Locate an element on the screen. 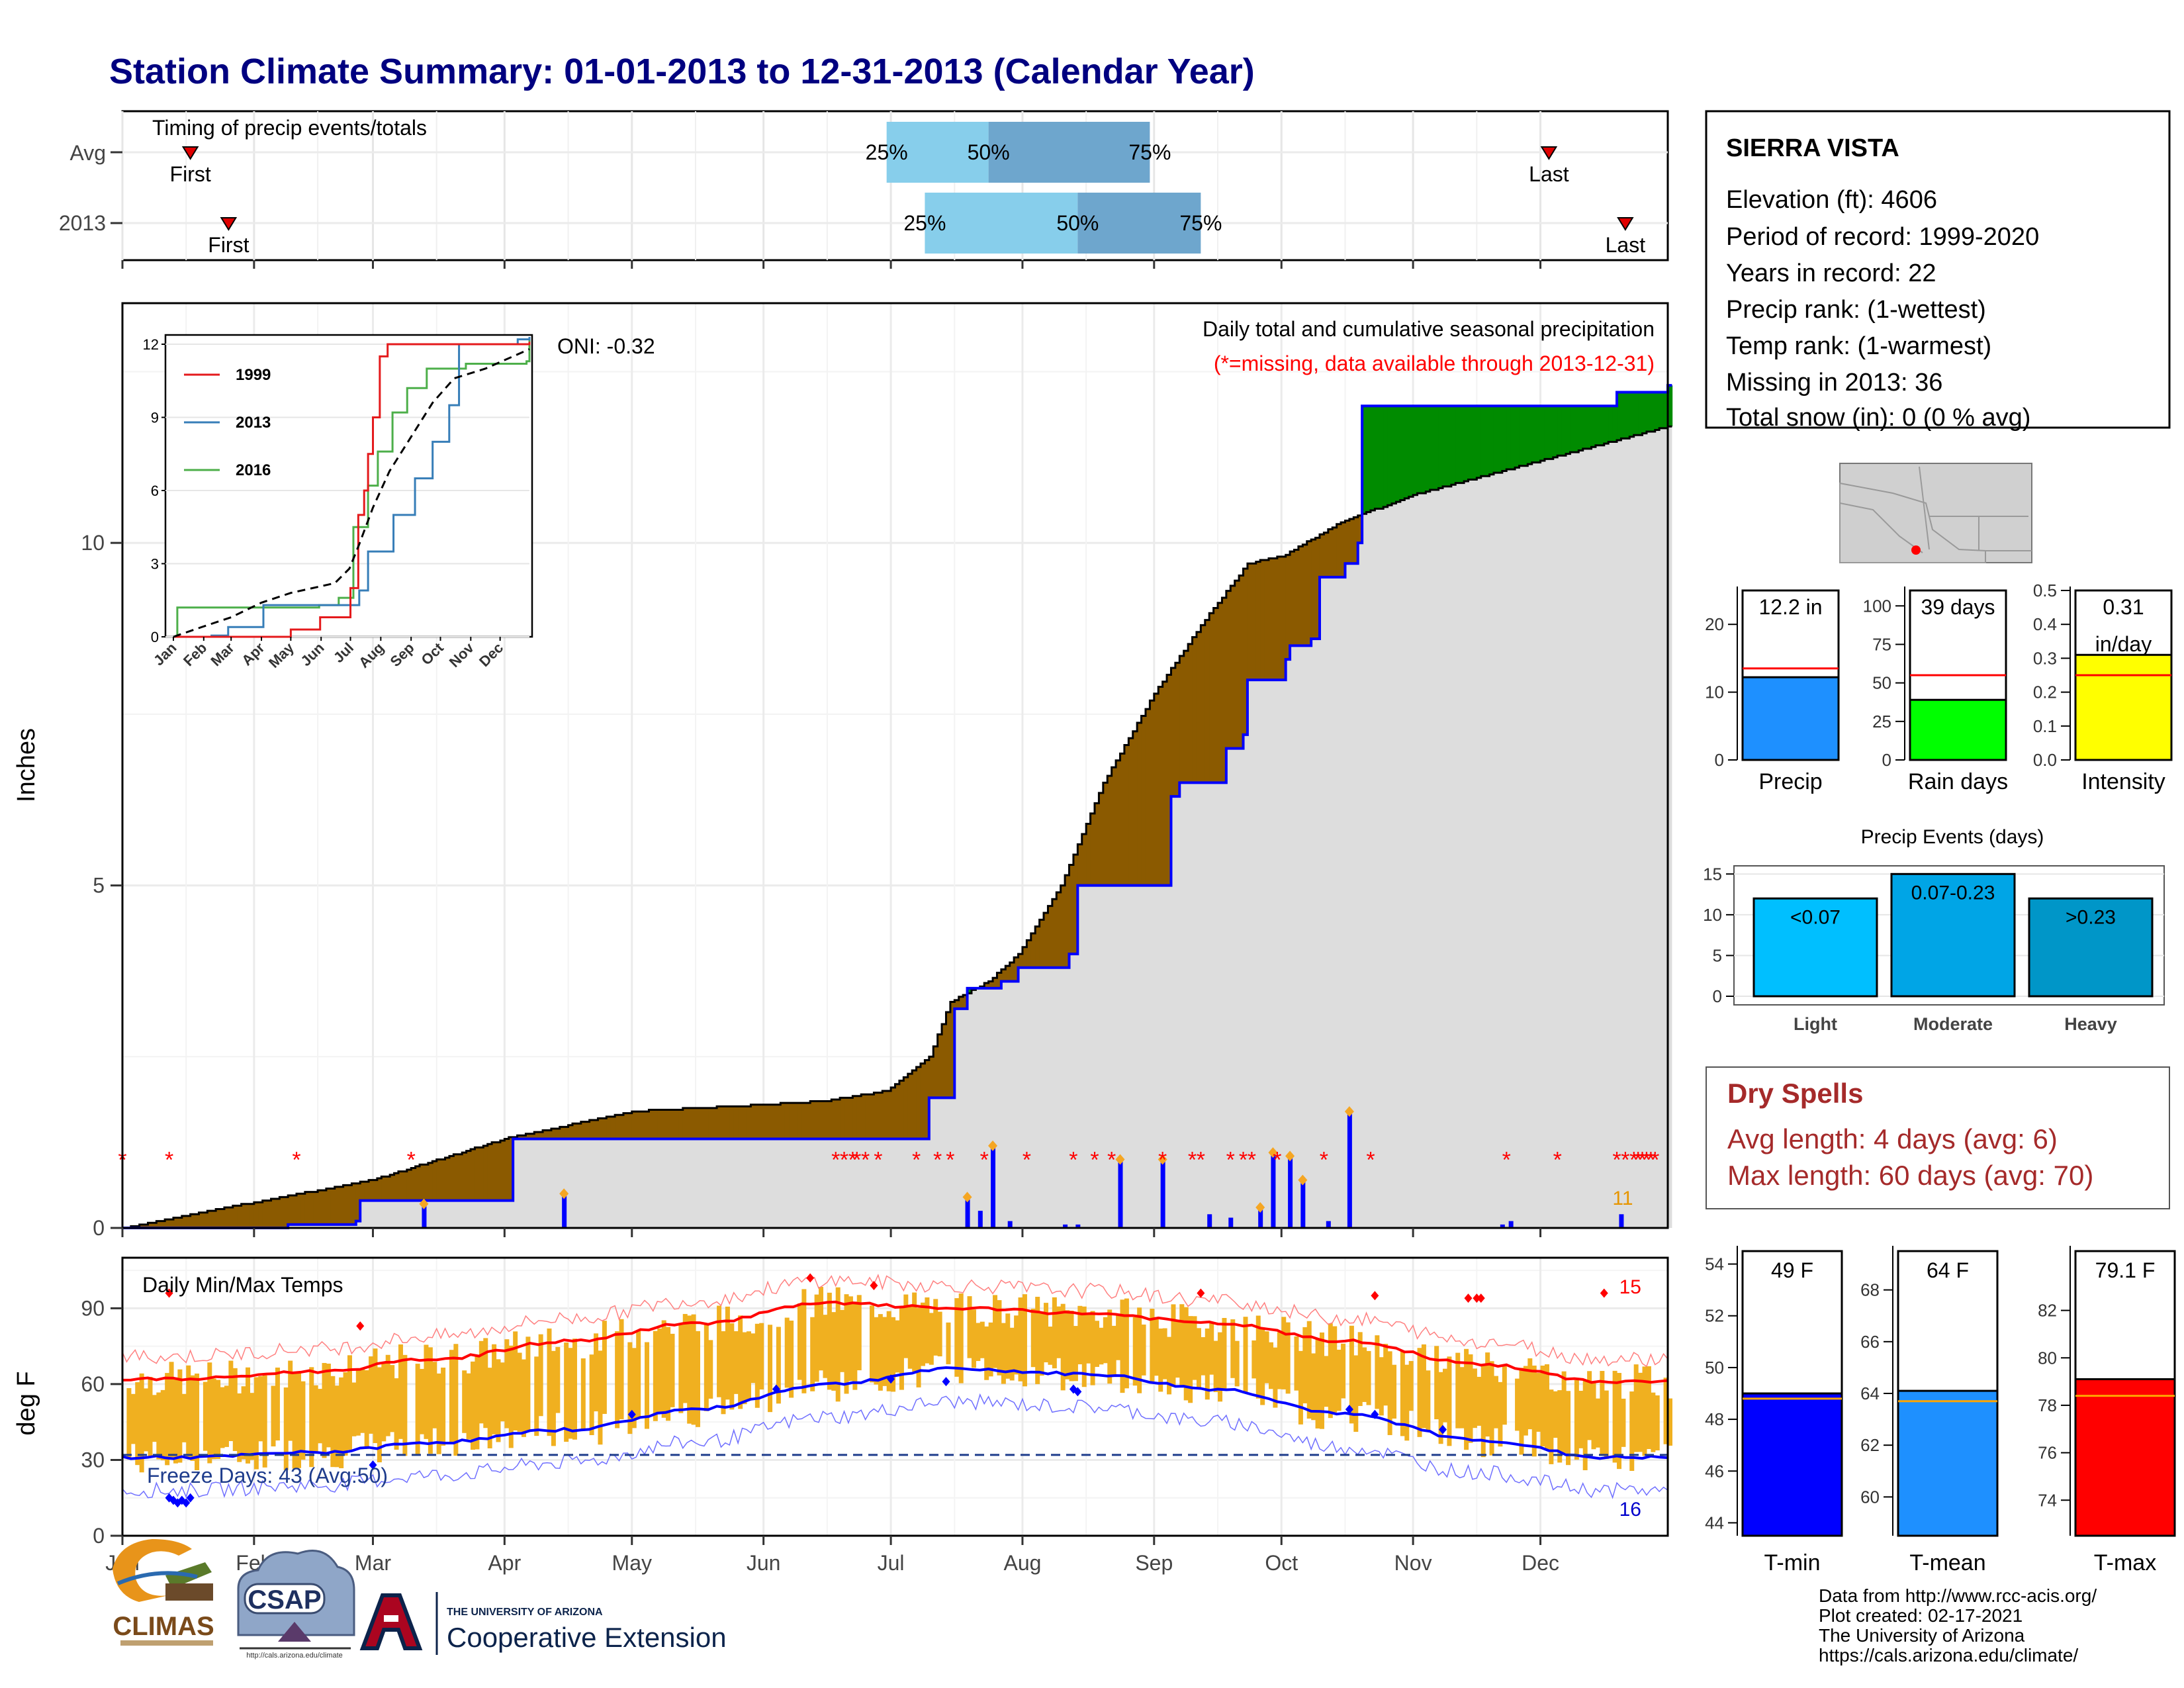 The height and width of the screenshot is (1688, 2184). footer-line3: The University of Arizona is located at coordinates (1922, 1635).